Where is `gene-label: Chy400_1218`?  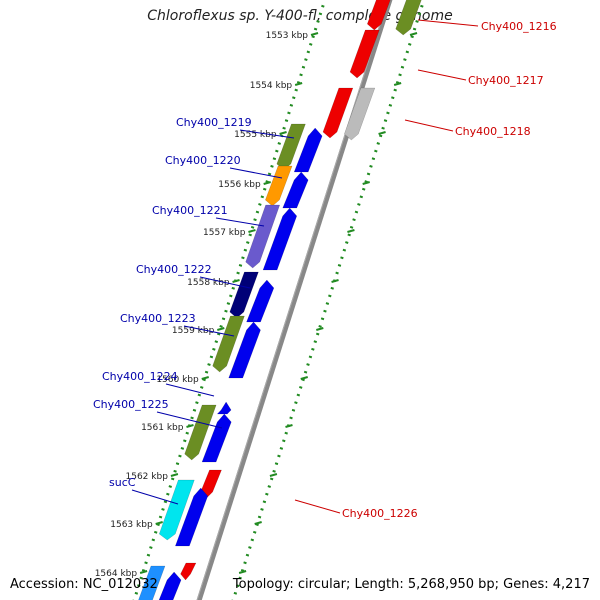
gene-label: Chy400_1218 is located at coordinates (493, 131).